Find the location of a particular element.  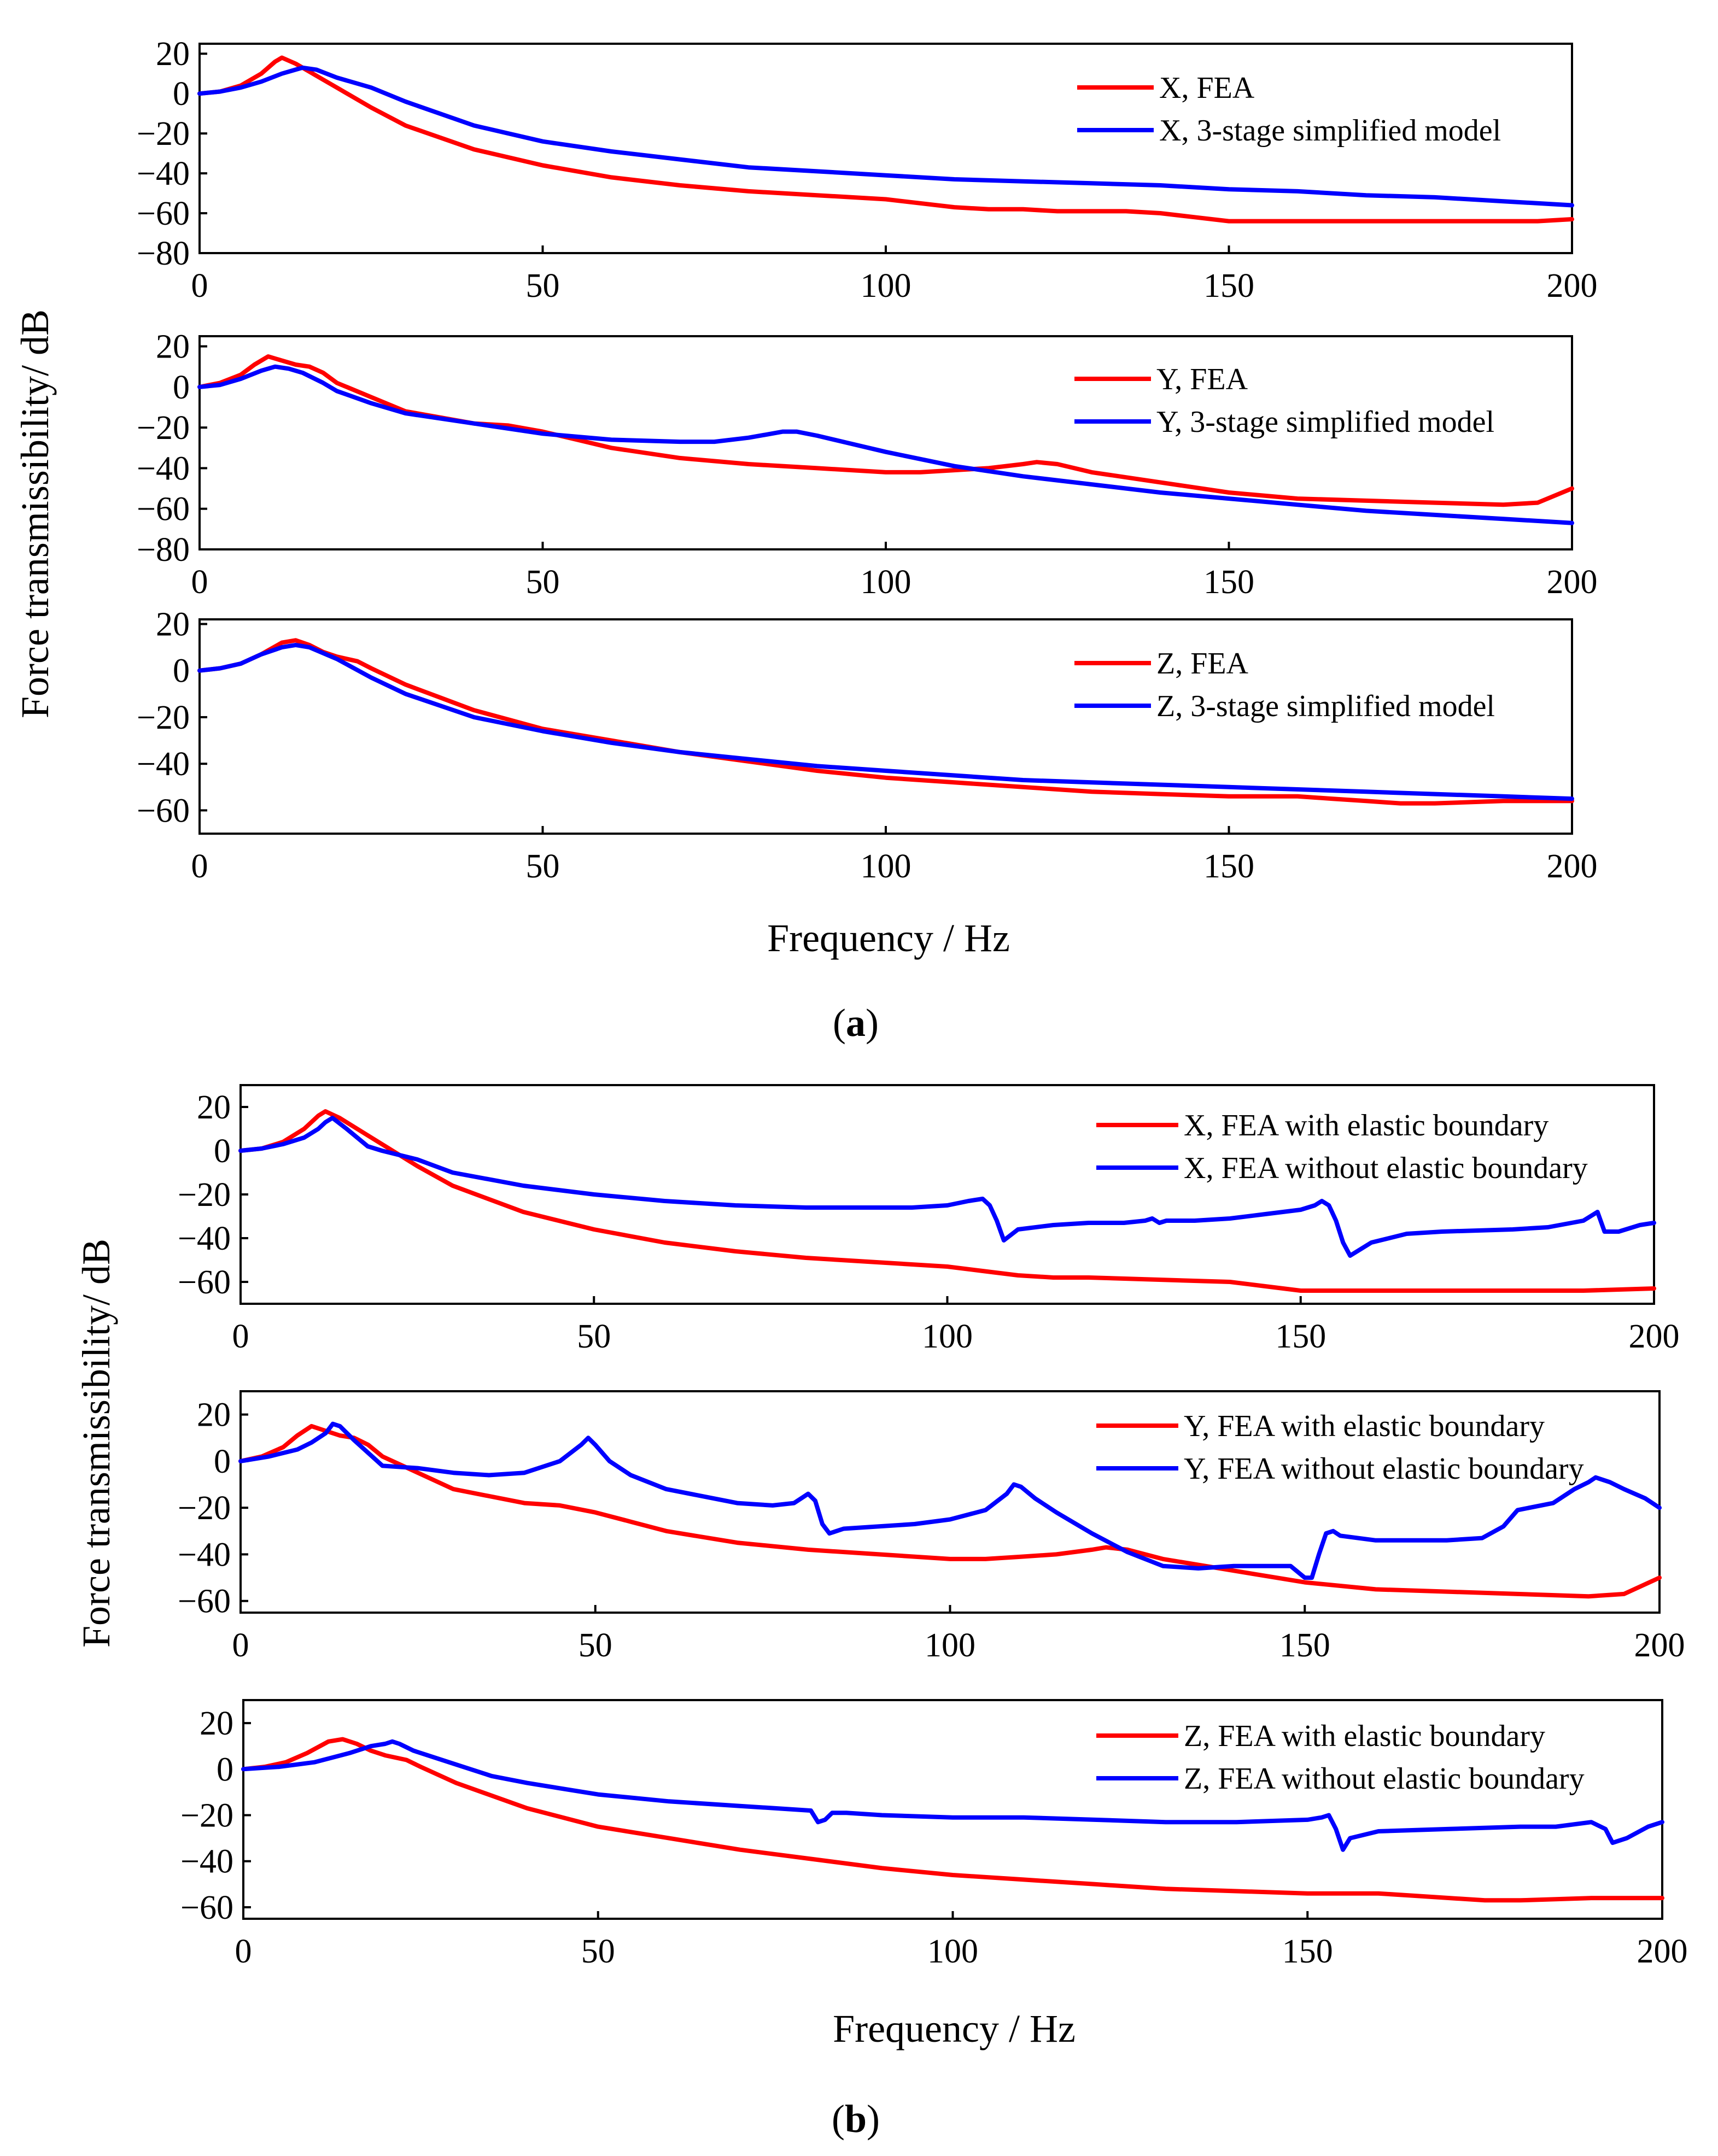

legend-label: Z, FEA is located at coordinates (1202, 664).